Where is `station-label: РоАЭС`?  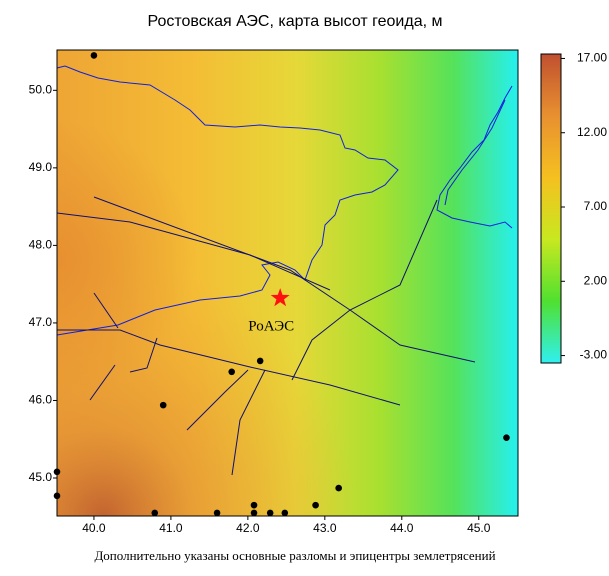
station-label: РоАЭС is located at coordinates (271, 327).